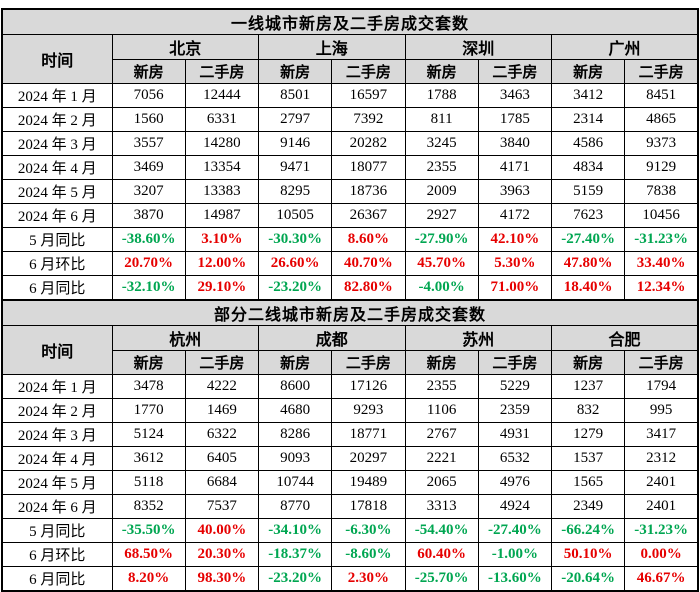 This screenshot has width=700, height=592. What do you see at coordinates (441, 119) in the screenshot?
I see `value-cell: 811` at bounding box center [441, 119].